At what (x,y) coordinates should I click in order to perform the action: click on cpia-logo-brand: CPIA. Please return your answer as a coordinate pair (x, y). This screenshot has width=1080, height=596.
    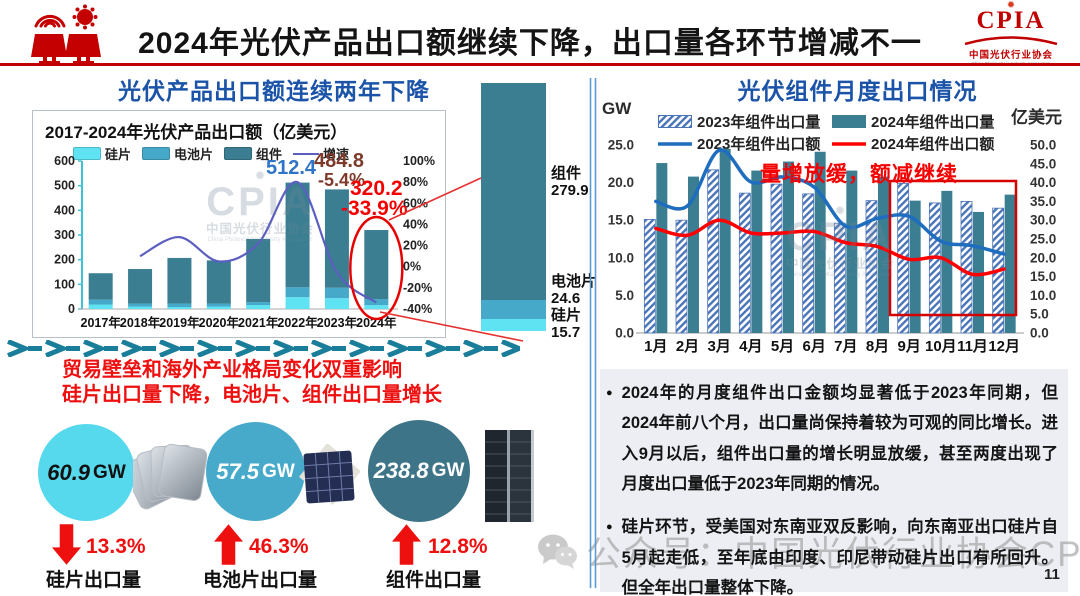
    Looking at the image, I should click on (1011, 20).